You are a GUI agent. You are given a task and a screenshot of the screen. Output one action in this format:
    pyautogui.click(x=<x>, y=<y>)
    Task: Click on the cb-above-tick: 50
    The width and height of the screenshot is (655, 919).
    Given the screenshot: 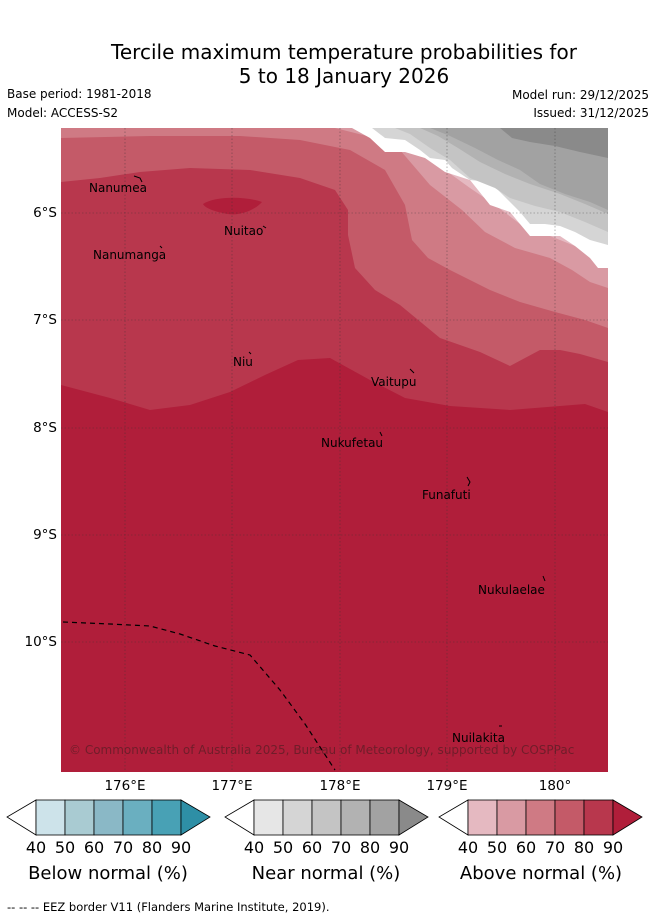 What is the action you would take?
    pyautogui.click(x=497, y=847)
    